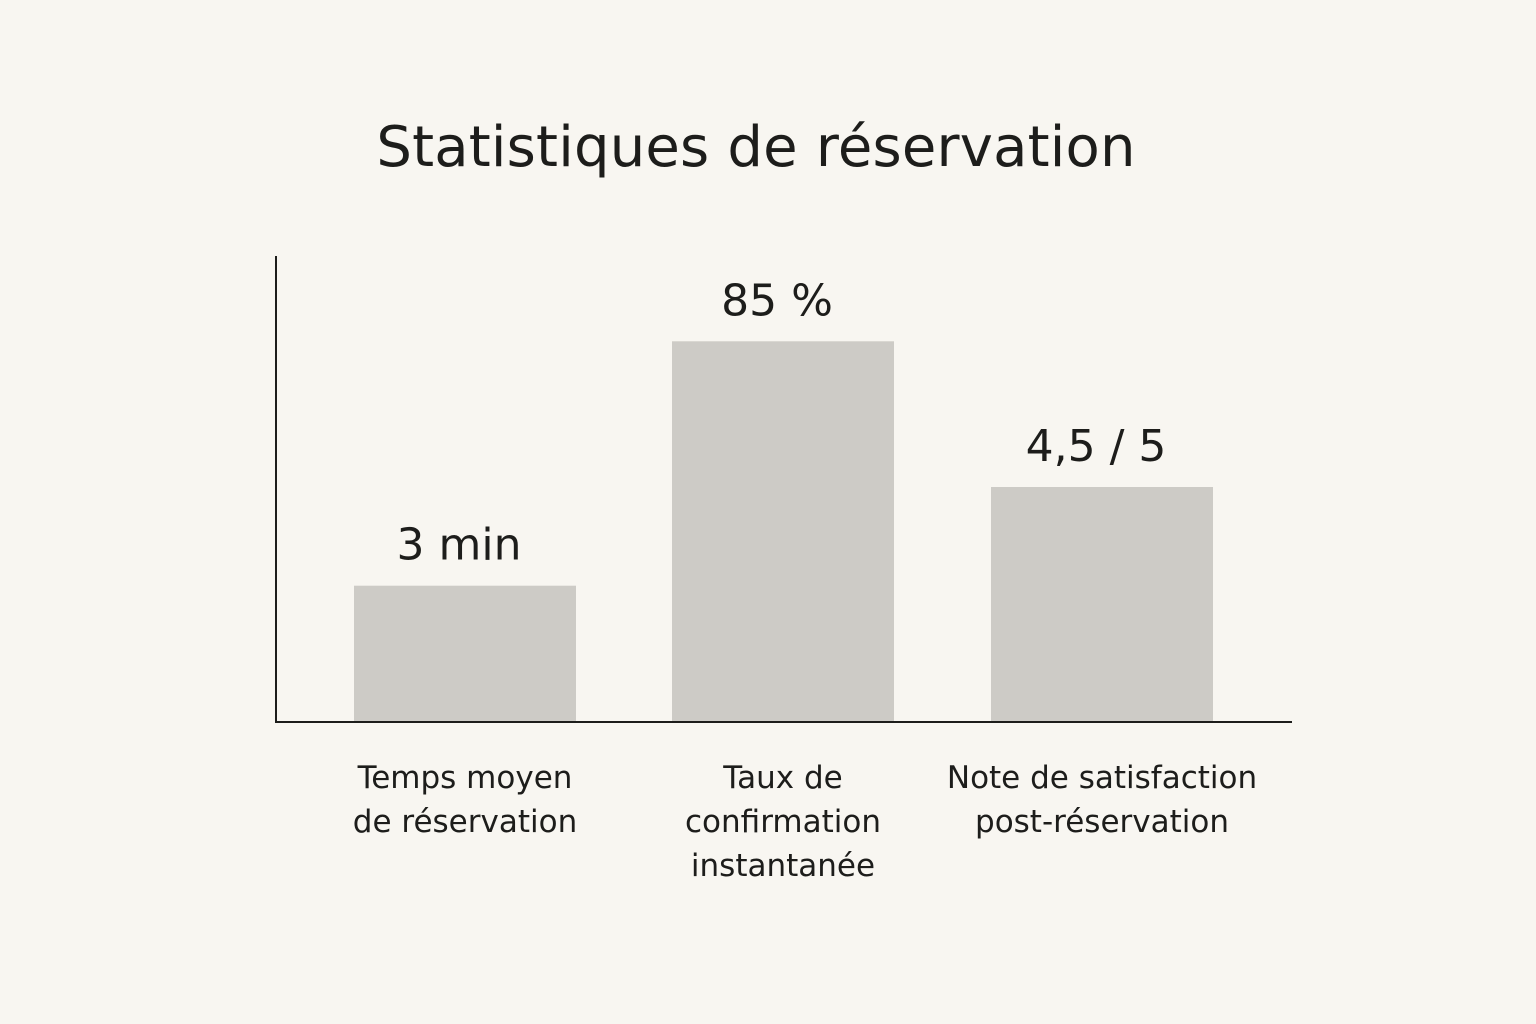  I want to click on category-label-1: Temps moyen de réservation, so click(465, 800).